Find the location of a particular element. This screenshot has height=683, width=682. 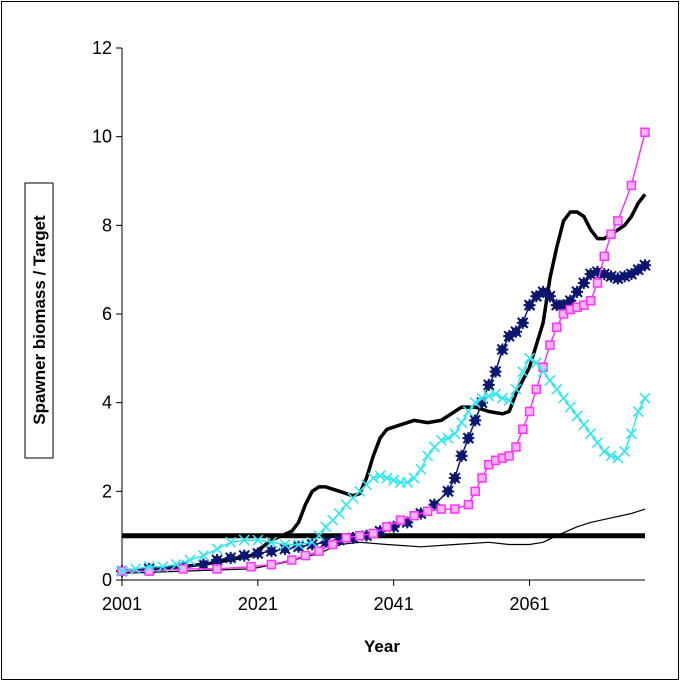

y-tick-label: 2 is located at coordinates (107, 491).